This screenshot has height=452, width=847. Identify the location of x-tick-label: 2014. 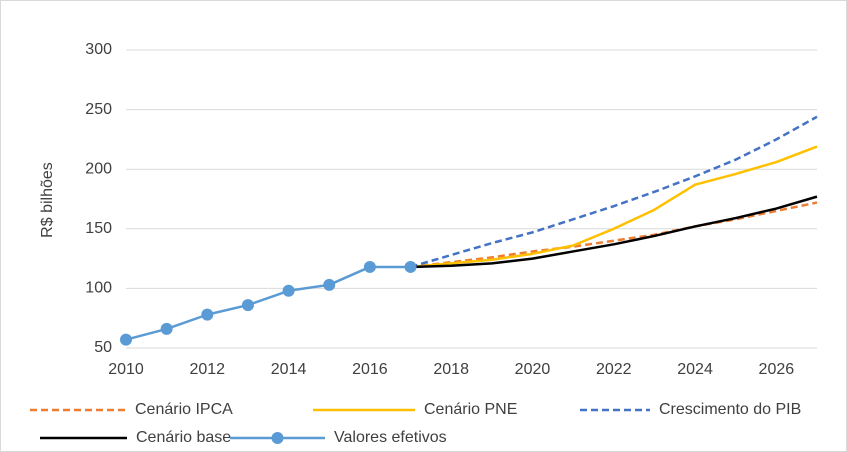
(289, 369).